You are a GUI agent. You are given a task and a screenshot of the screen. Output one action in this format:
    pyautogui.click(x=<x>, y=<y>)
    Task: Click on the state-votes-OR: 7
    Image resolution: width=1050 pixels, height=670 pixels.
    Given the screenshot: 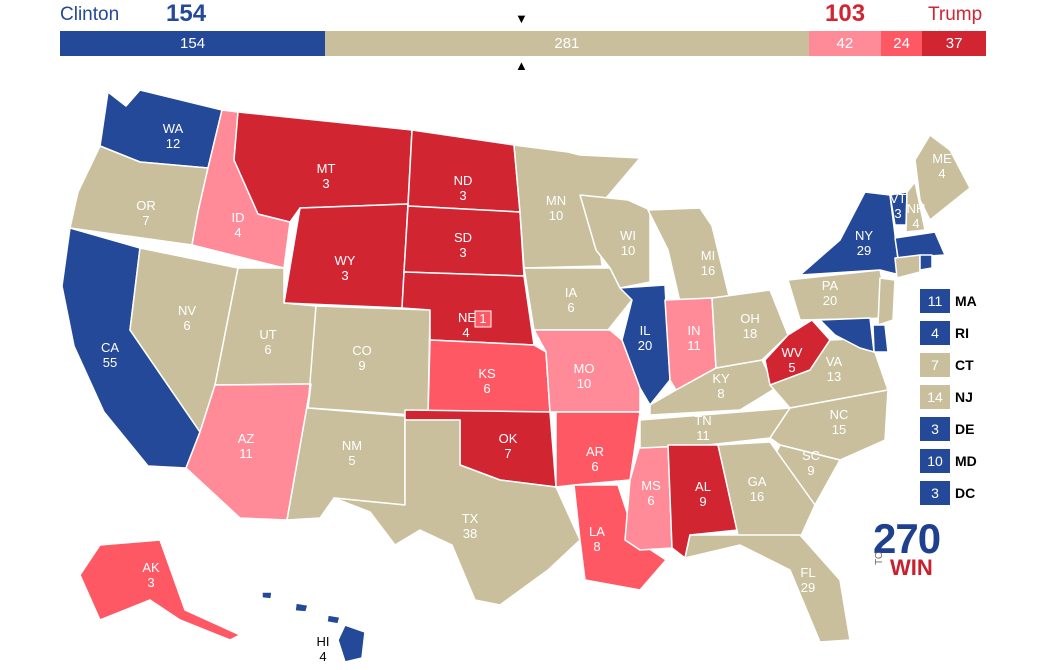 What is the action you would take?
    pyautogui.click(x=145, y=220)
    